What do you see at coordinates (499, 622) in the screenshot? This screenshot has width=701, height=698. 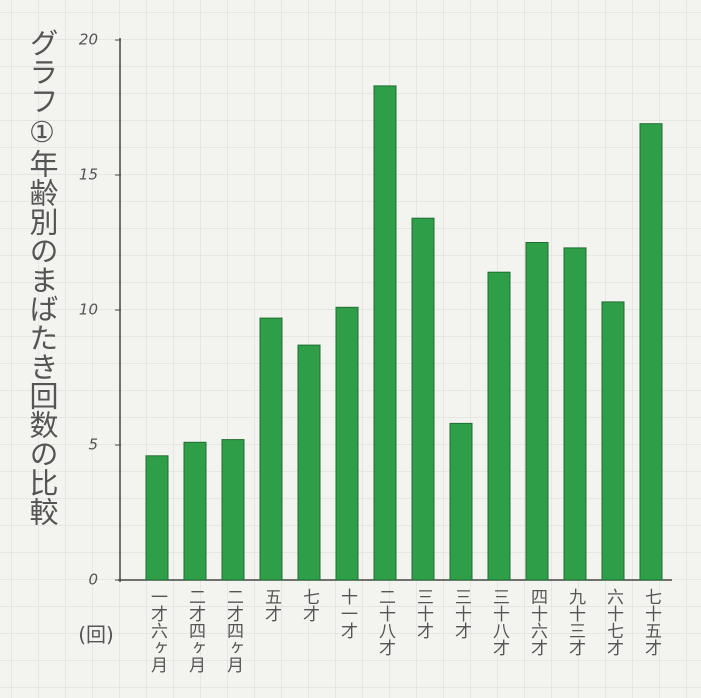 I see `x-tick-label: 三十八才` at bounding box center [499, 622].